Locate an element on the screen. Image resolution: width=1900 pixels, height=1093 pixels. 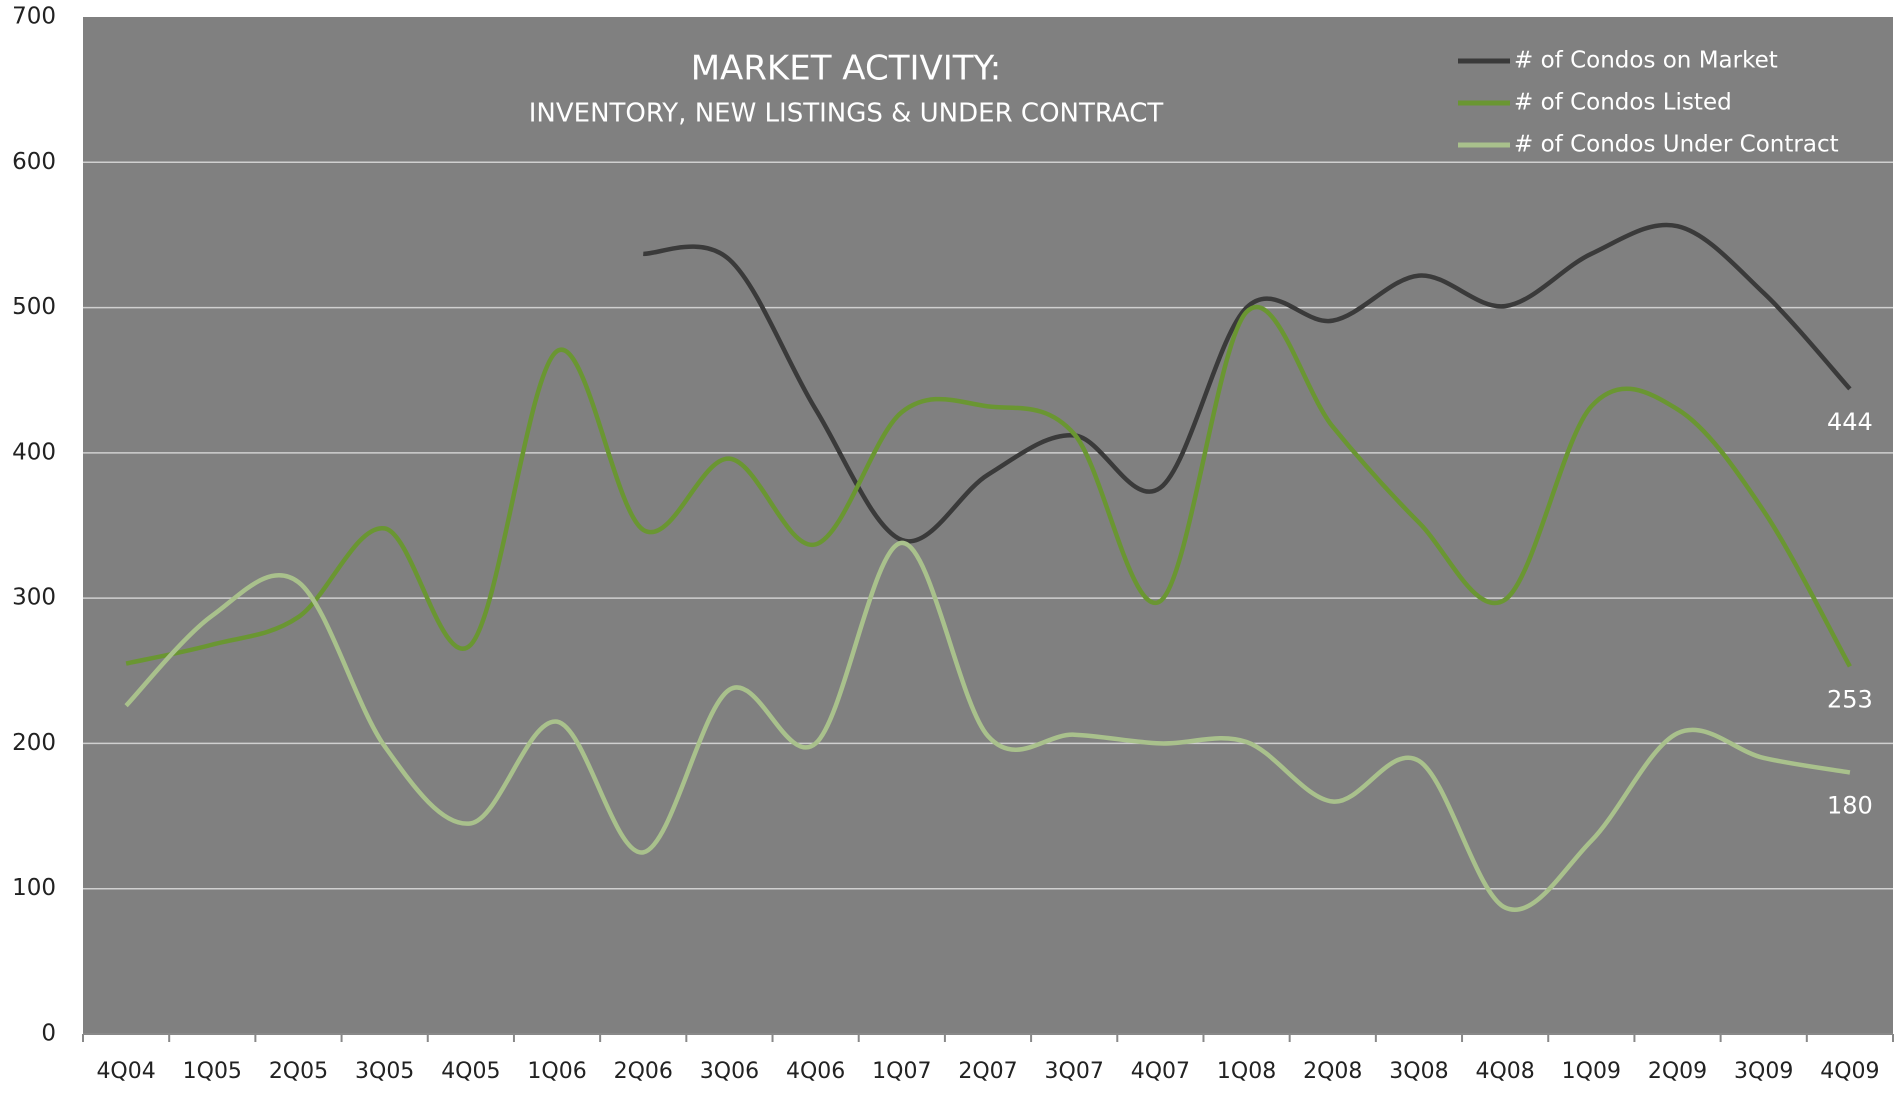
x-tick-label: 4Q09 is located at coordinates (1849, 1071).